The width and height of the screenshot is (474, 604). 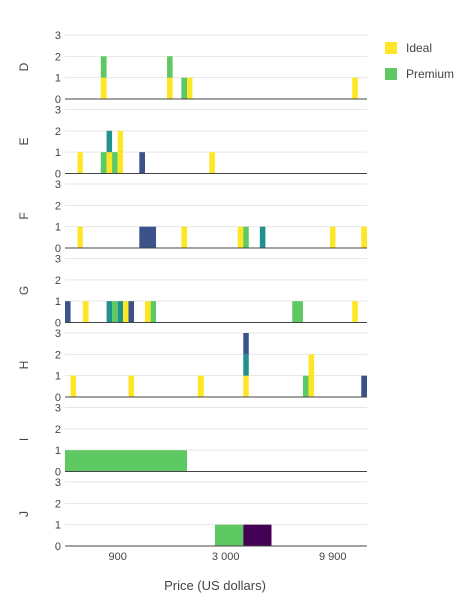 I want to click on x-tick-label: 900, so click(x=118, y=557).